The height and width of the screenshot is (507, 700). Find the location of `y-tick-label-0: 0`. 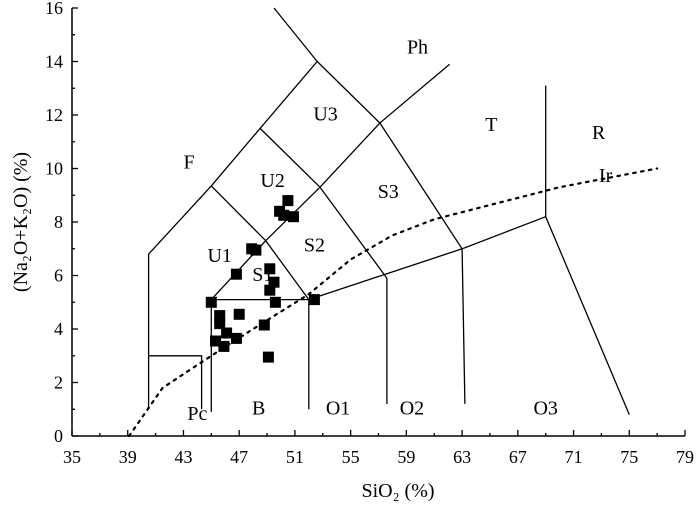

y-tick-label-0: 0 is located at coordinates (58, 436).